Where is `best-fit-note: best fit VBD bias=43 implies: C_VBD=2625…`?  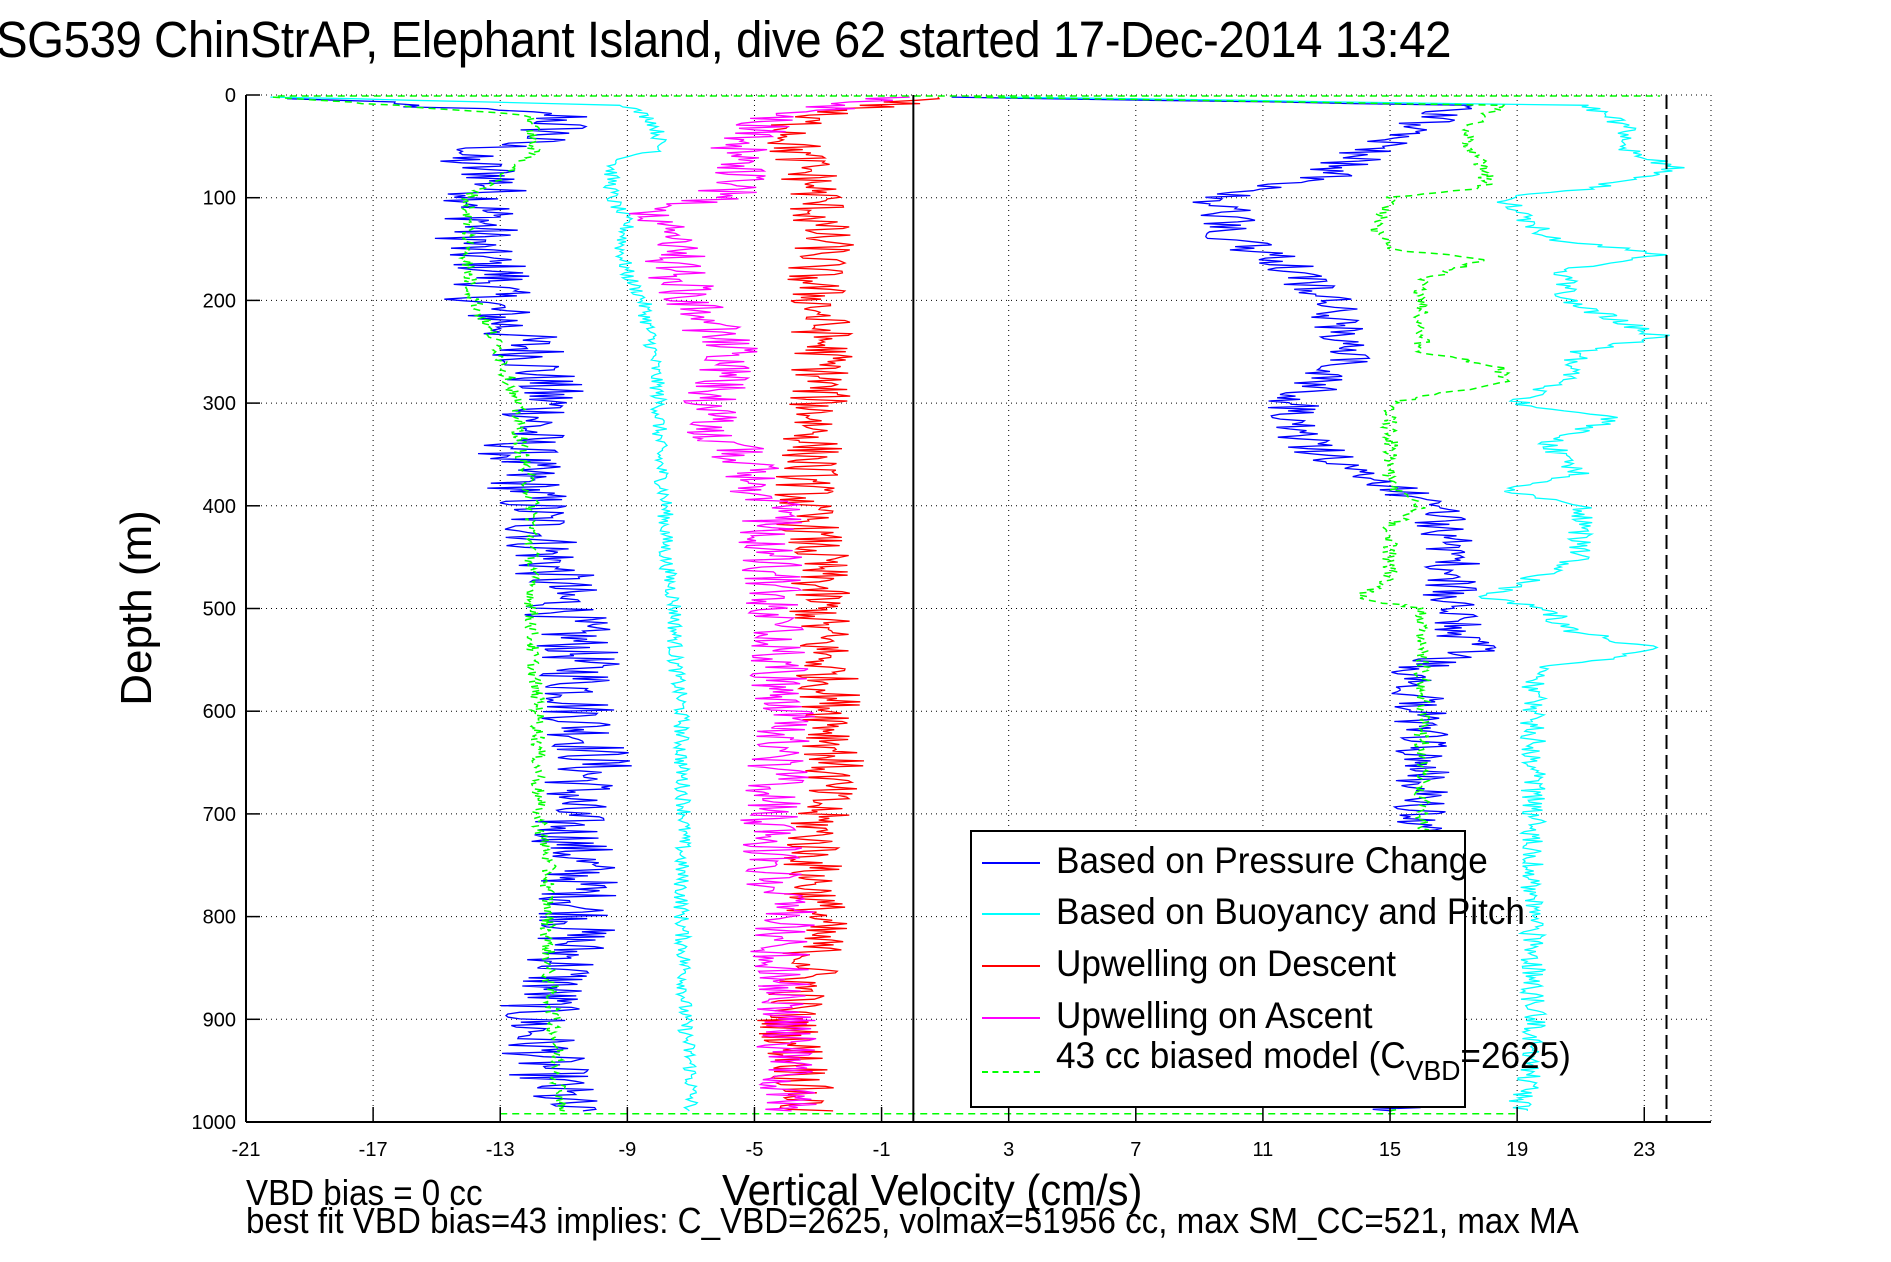 best-fit-note: best fit VBD bias=43 implies: C_VBD=2625… is located at coordinates (912, 1220).